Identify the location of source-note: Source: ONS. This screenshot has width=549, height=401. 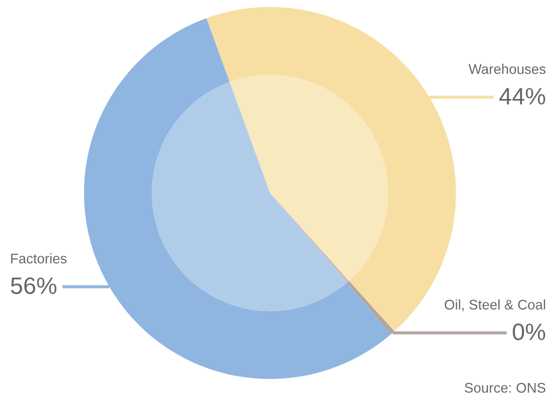
(505, 387).